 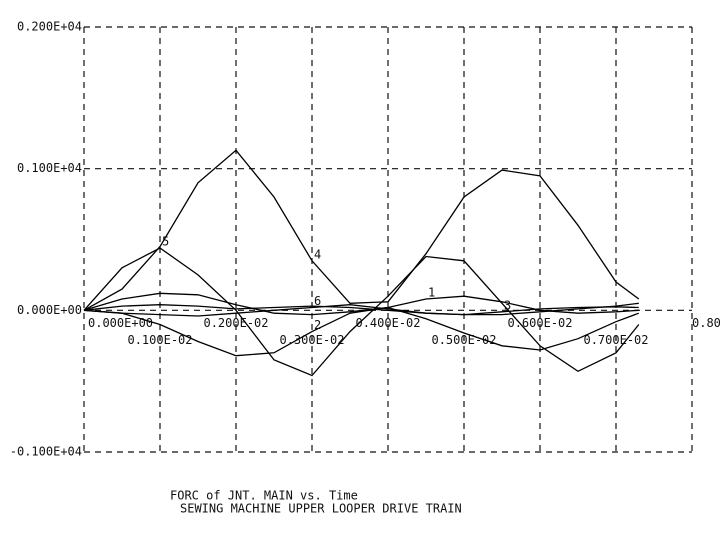 What do you see at coordinates (321, 509) in the screenshot?
I see `chart-subtitle: SEWING MACHINE UPPER LOOPER DRIVE TRAIN` at bounding box center [321, 509].